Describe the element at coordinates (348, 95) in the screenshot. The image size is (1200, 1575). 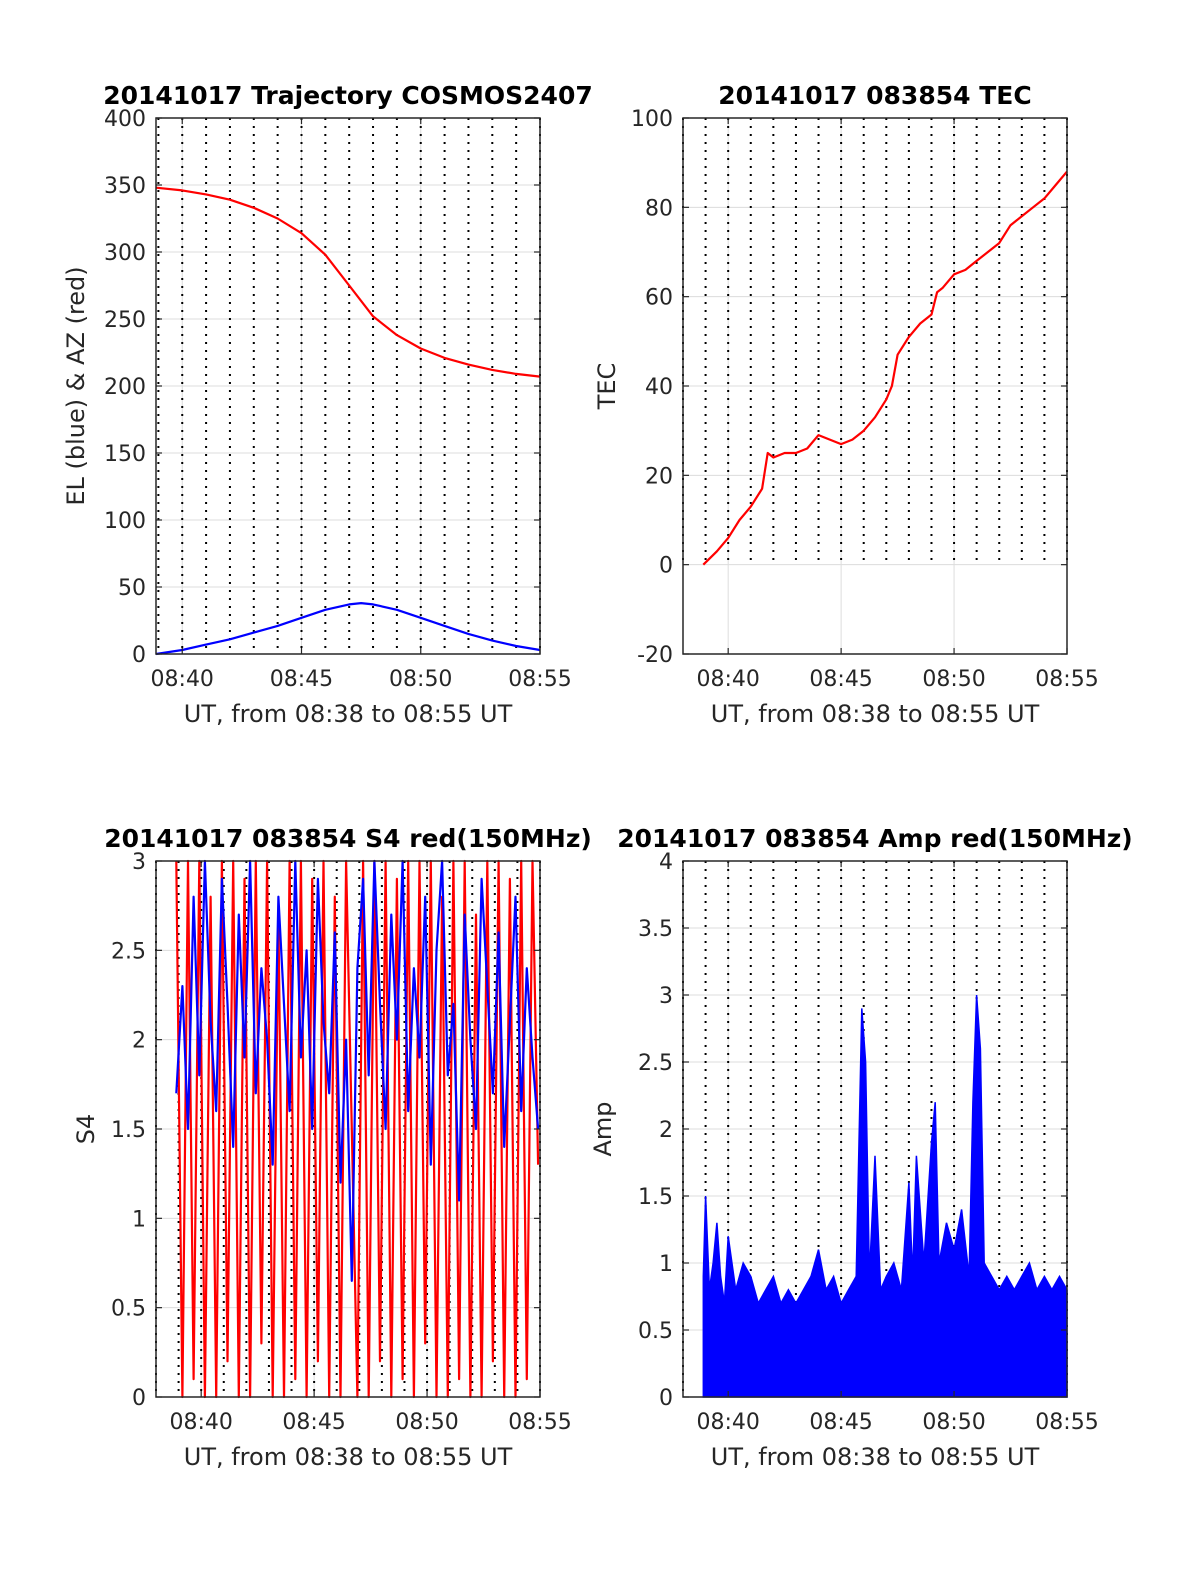
I see `chart-title: 20141017 Trajectory COSMOS2407` at that location.